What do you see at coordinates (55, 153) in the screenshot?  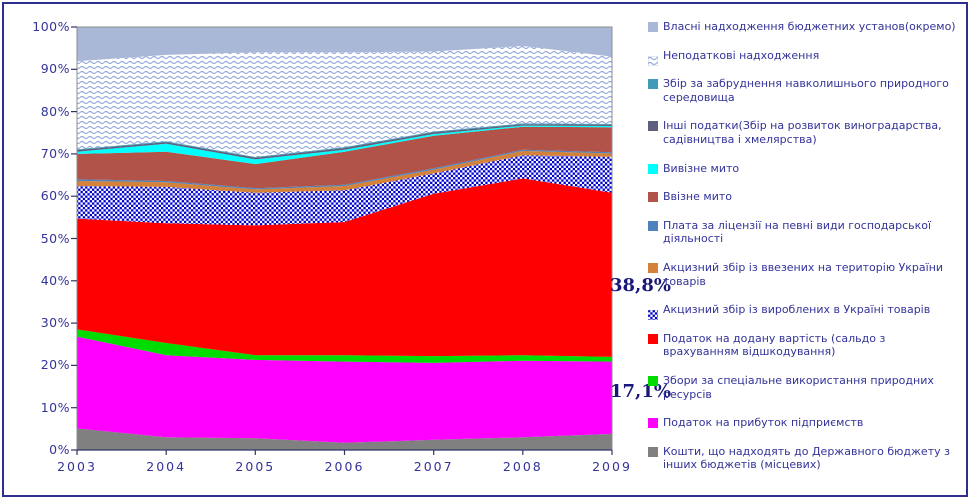 I see `y-axis-label: 70%` at bounding box center [55, 153].